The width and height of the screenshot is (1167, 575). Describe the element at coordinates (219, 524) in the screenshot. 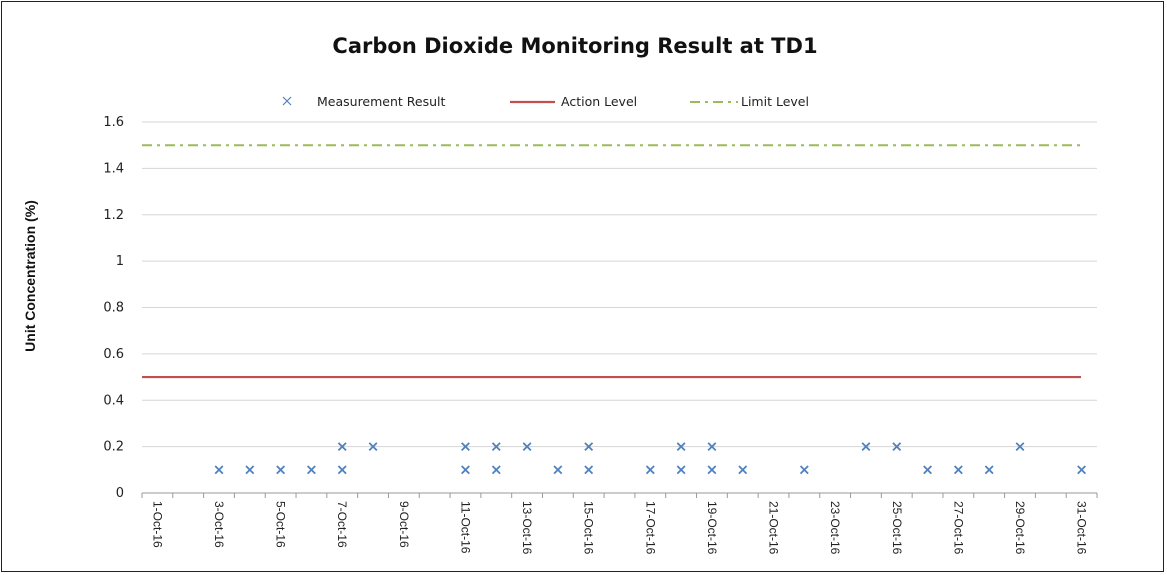

I see `x-tick-label: 3-Oct-16` at that location.